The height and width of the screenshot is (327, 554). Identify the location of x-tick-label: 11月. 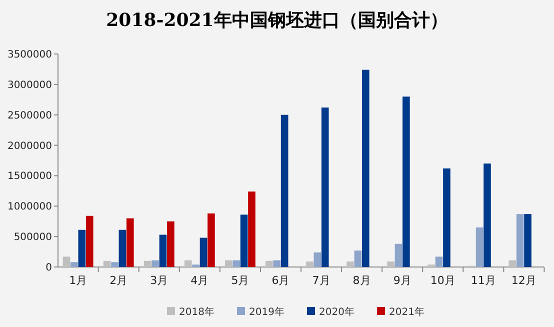
(483, 280).